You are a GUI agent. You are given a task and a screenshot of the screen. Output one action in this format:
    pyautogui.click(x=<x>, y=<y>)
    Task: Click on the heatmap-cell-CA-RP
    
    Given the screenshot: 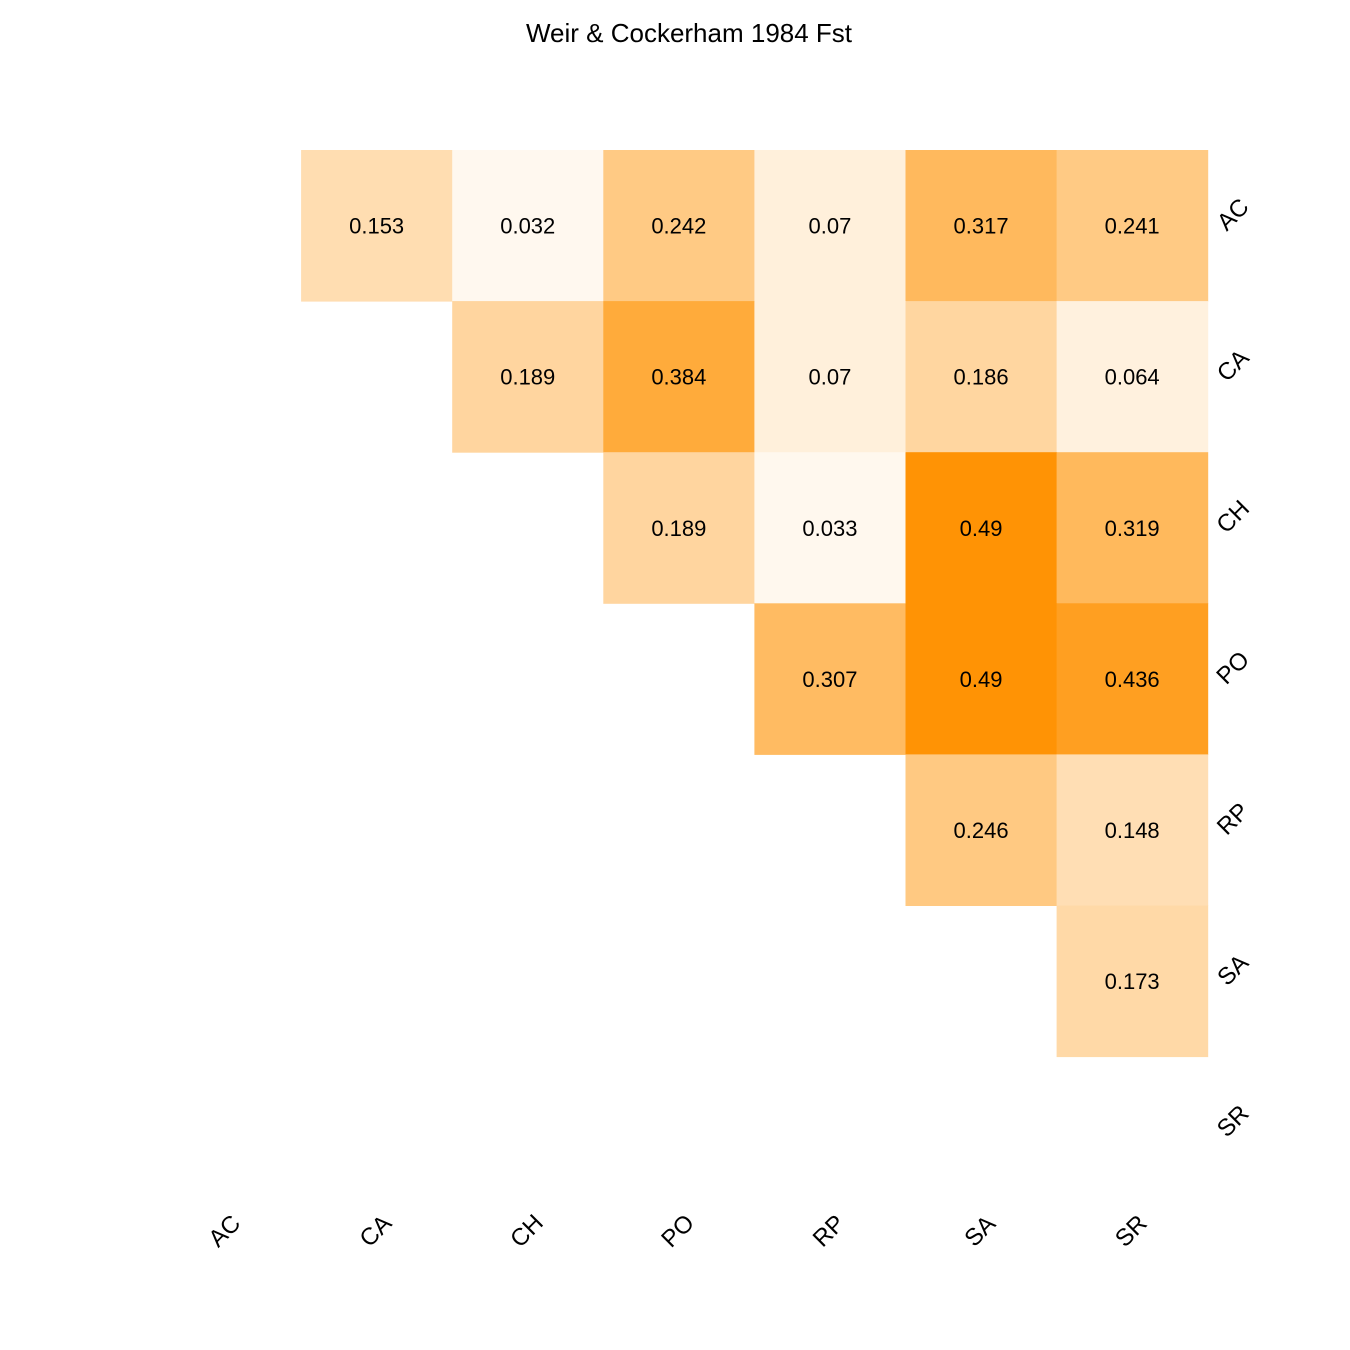 What is the action you would take?
    pyautogui.click(x=830, y=377)
    